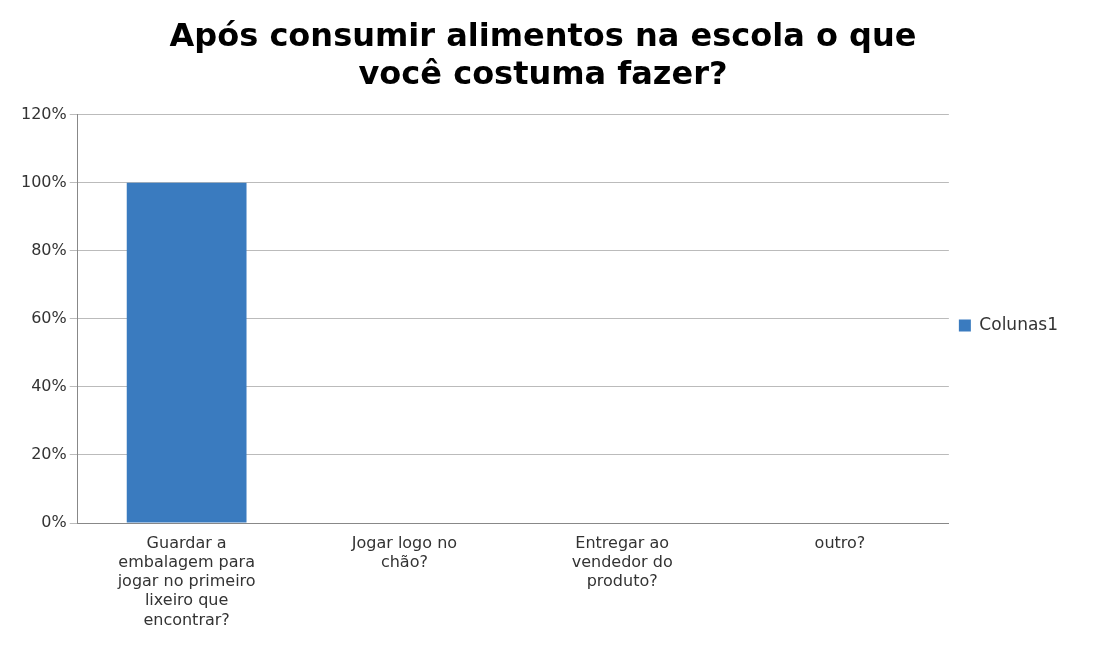  What do you see at coordinates (543, 53) in the screenshot?
I see `chart-title: Após consumir alimentos na escola o que você costuma fazer?` at bounding box center [543, 53].